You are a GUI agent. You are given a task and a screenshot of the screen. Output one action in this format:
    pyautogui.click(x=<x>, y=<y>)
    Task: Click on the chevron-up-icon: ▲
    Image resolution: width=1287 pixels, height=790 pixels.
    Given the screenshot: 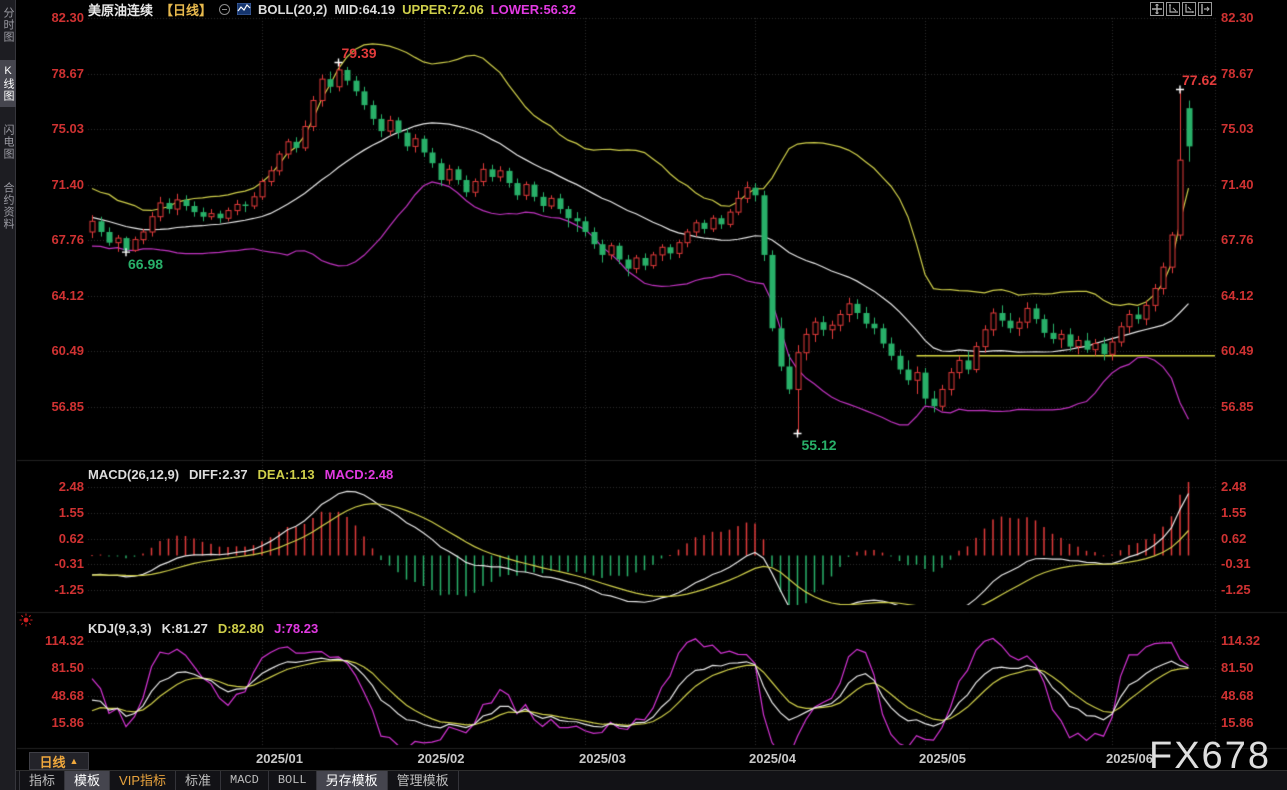 What is the action you would take?
    pyautogui.click(x=74, y=761)
    